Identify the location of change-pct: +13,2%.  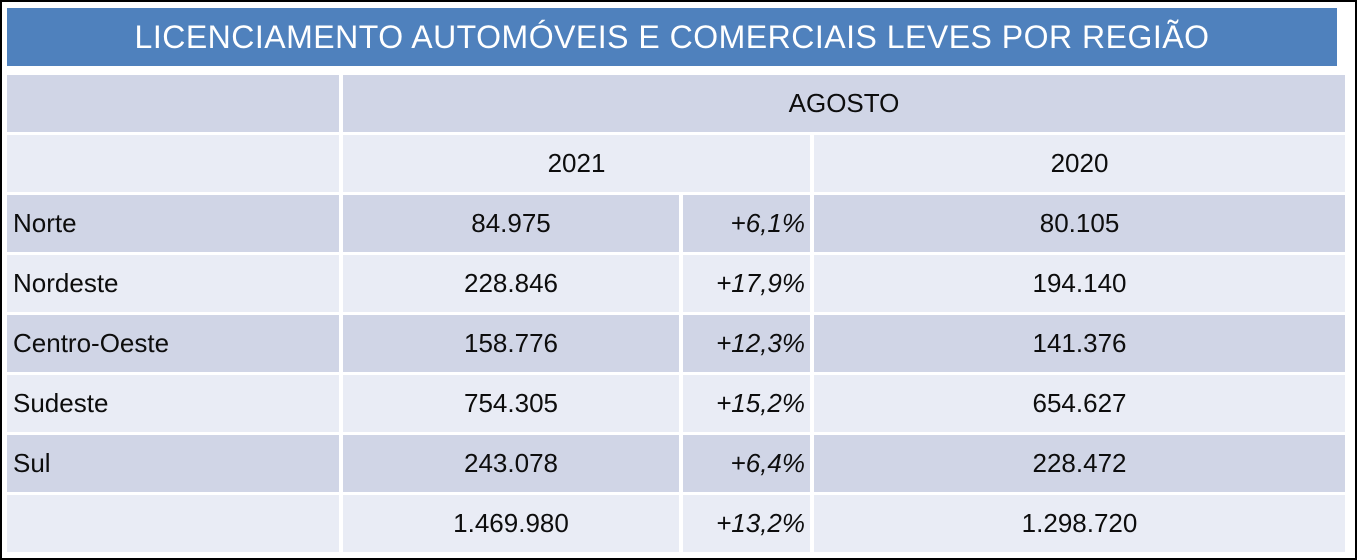
(746, 523).